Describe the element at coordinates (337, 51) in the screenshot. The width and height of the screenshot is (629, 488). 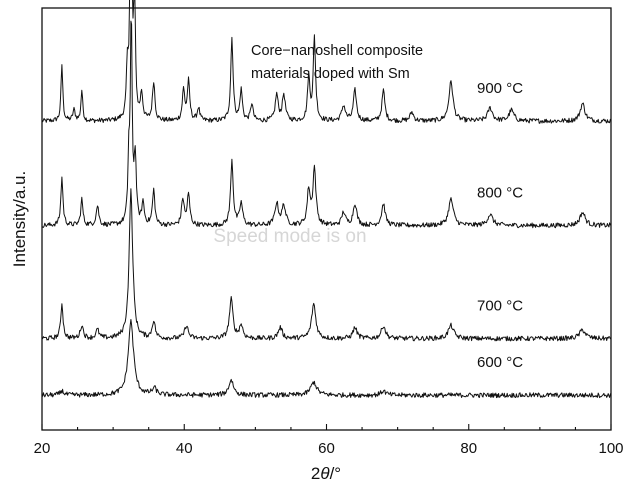
I see `annotation-line-1: Core−nanoshell composite` at that location.